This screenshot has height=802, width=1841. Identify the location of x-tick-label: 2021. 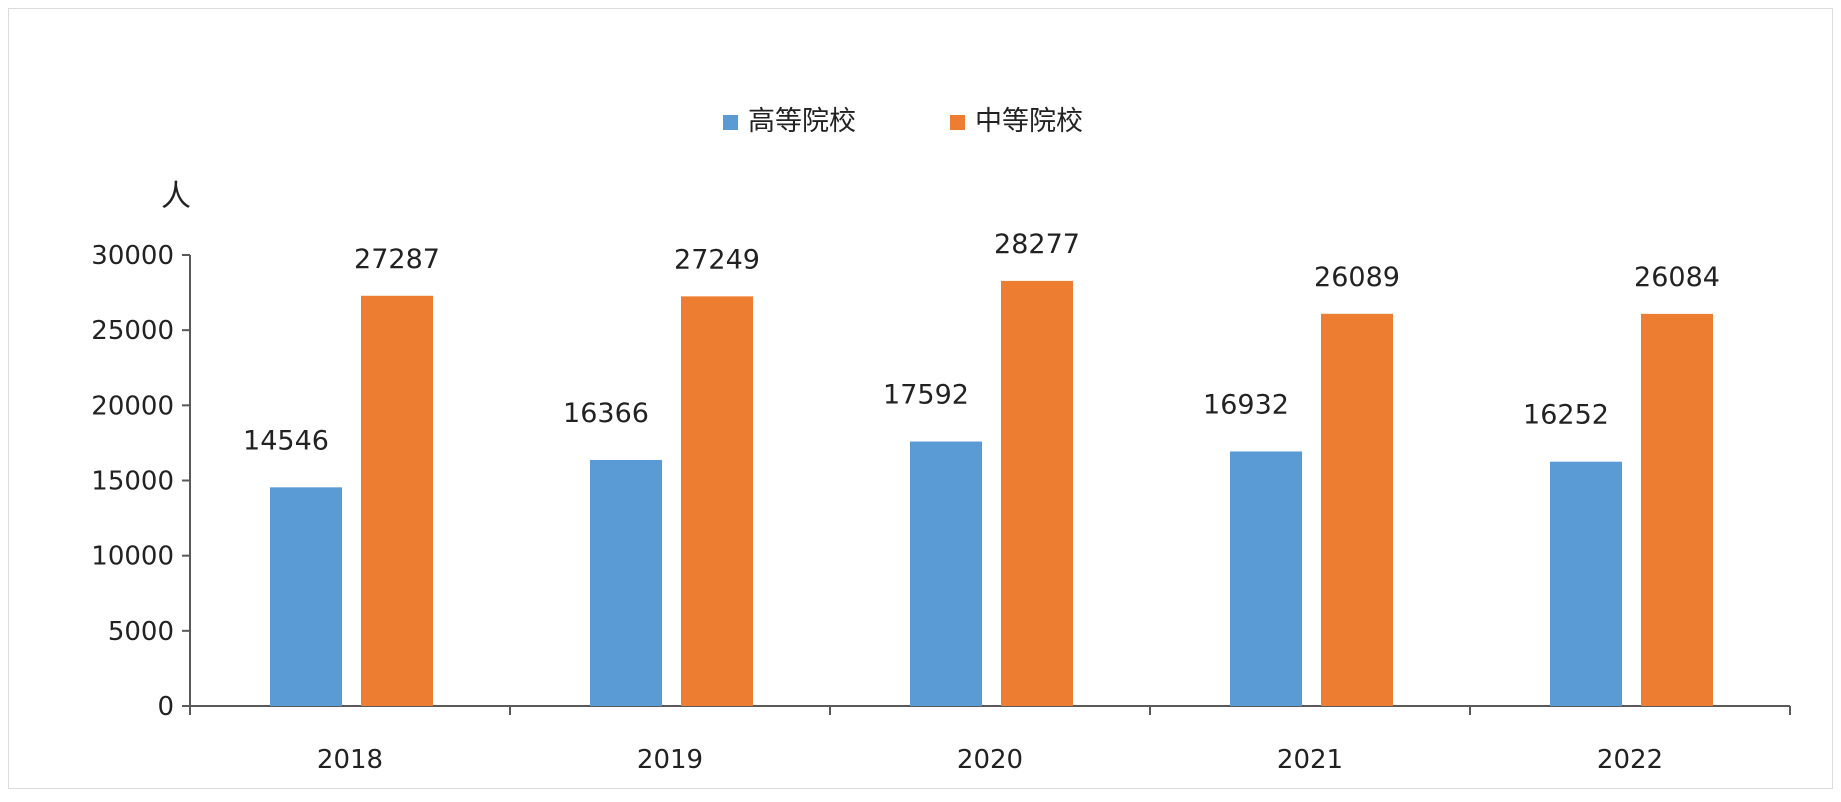
(1310, 760).